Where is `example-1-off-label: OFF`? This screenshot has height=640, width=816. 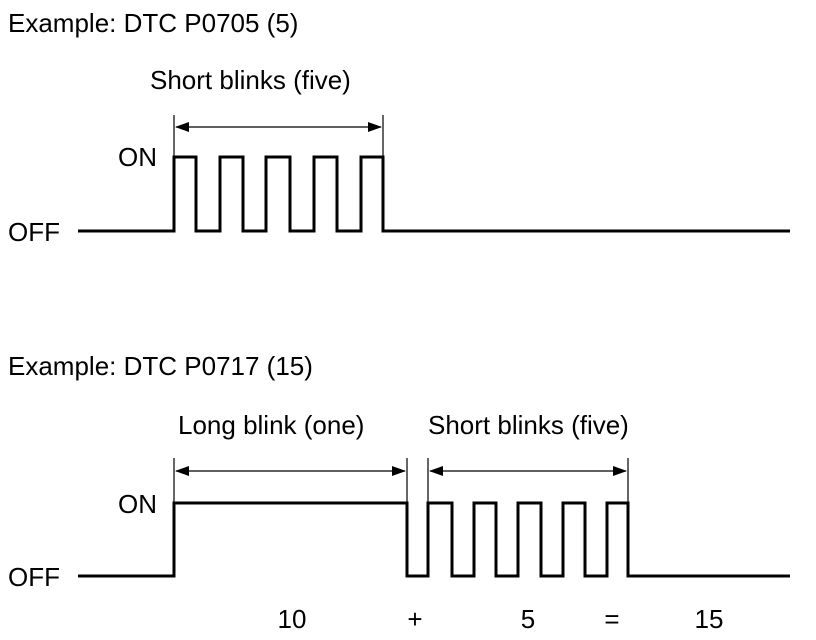
example-1-off-label: OFF is located at coordinates (34, 232).